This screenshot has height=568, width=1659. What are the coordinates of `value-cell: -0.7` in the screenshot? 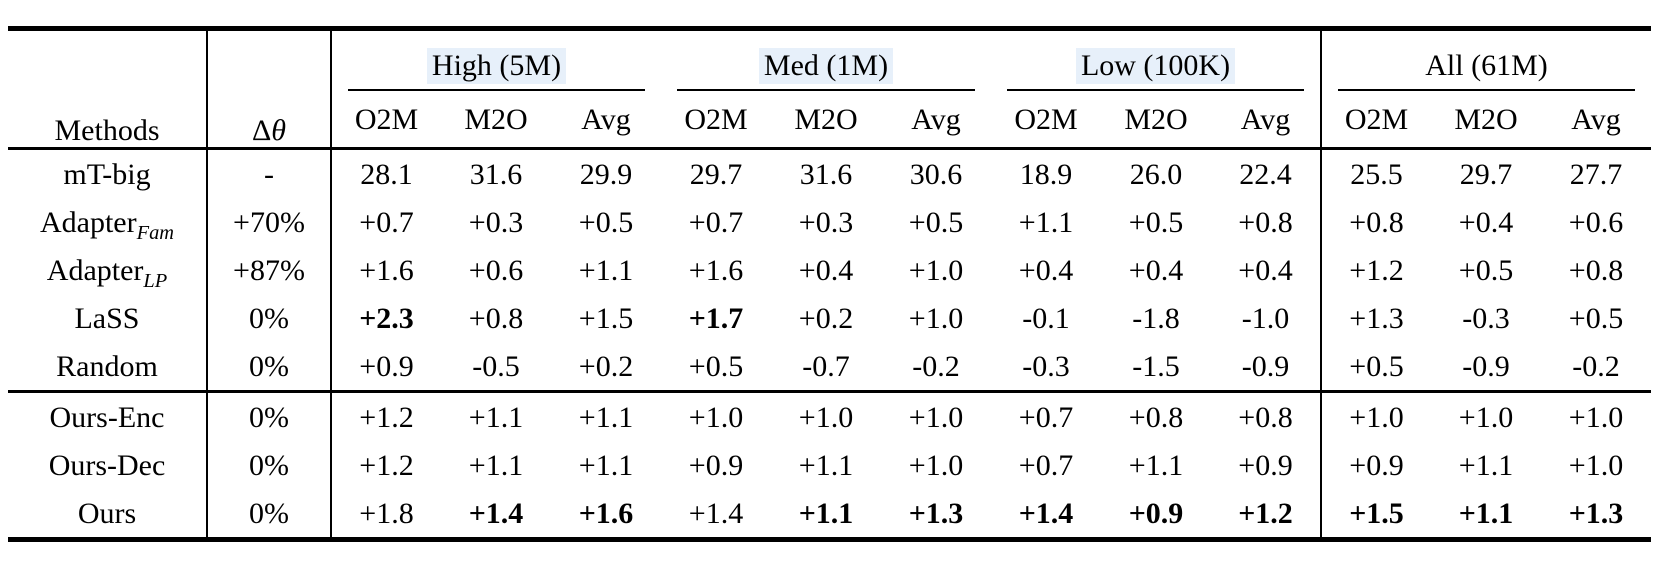 It's located at (826, 366).